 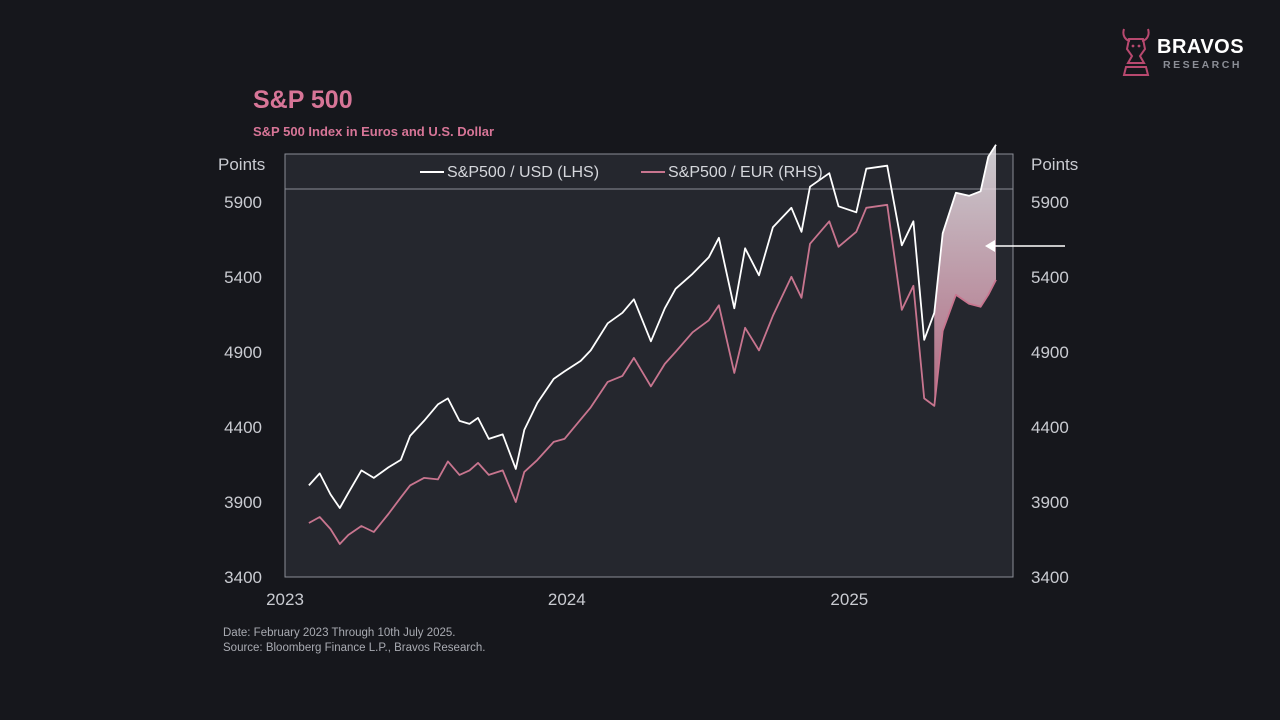 I want to click on left-axis-unit: Points, so click(x=242, y=164).